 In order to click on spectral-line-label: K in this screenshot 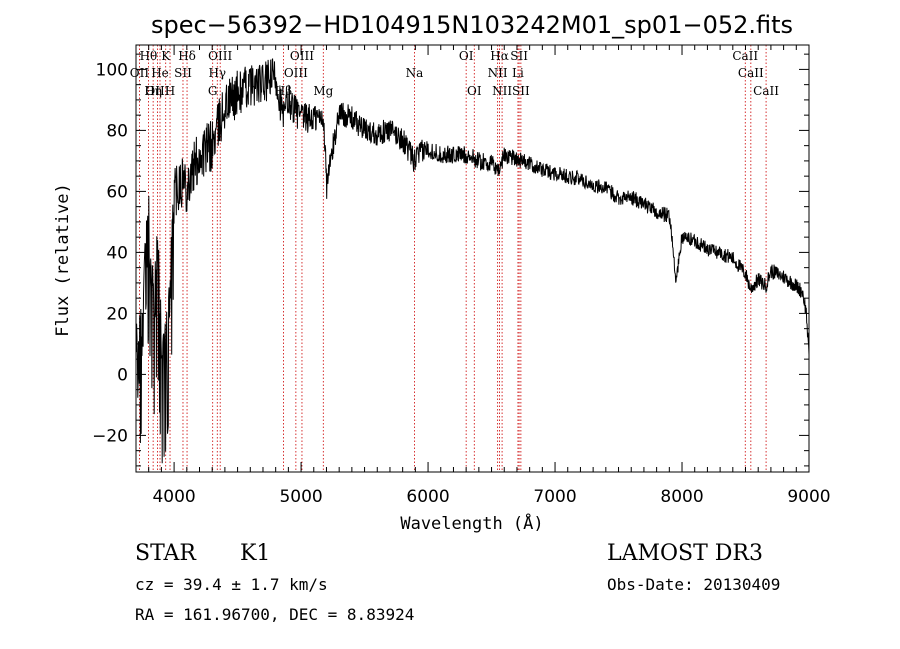, I will do `click(166, 56)`.